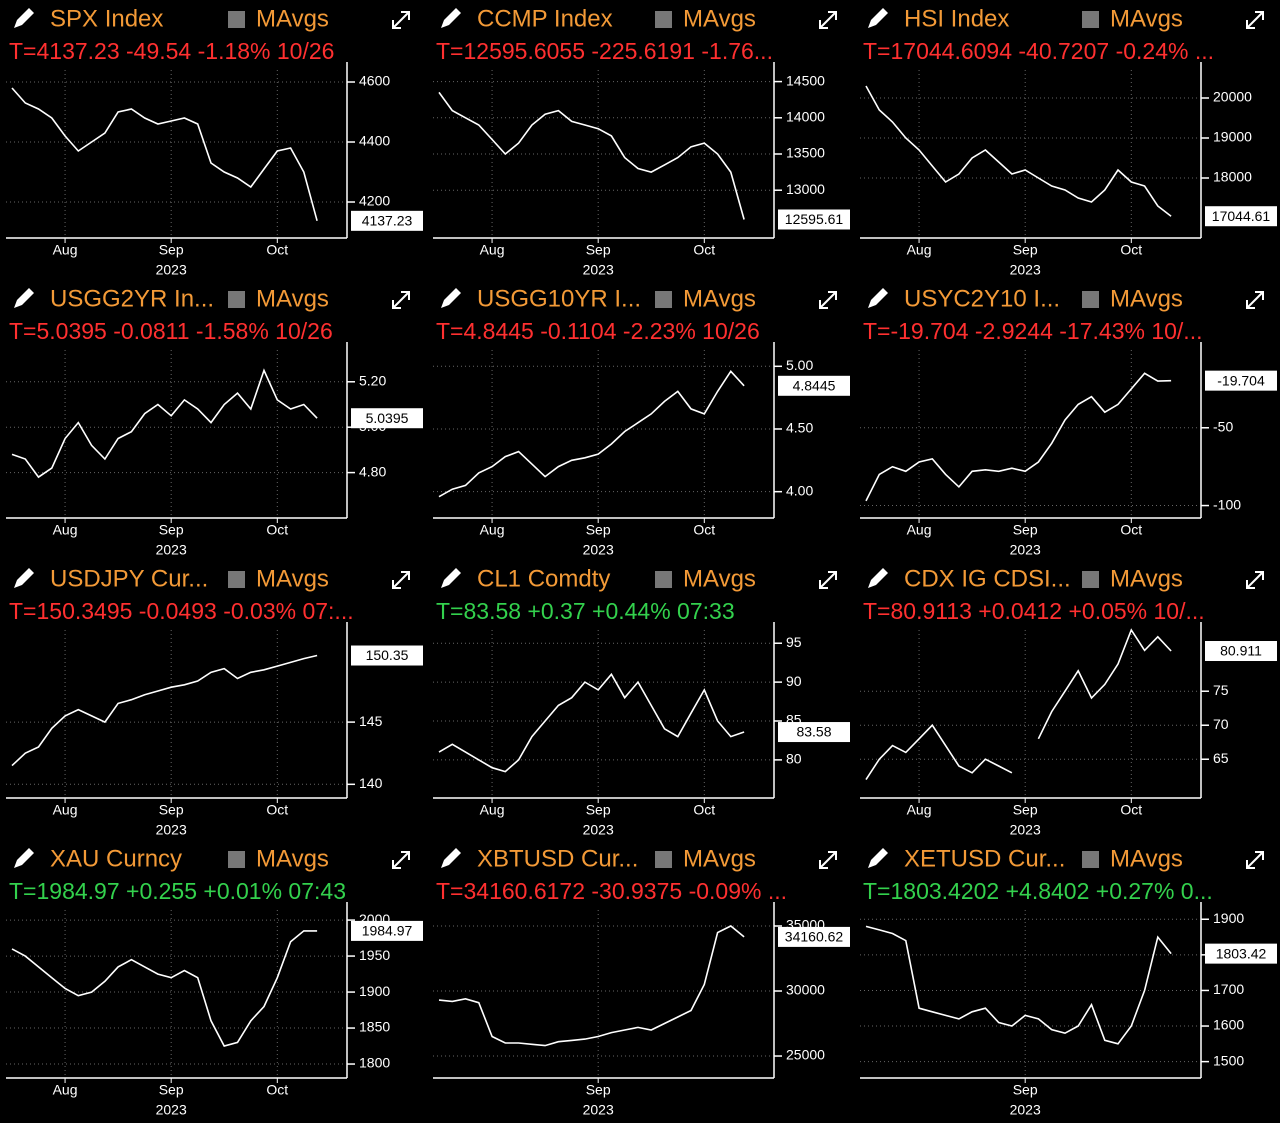 The width and height of the screenshot is (1280, 1123). I want to click on security-title: HSI Index, so click(956, 18).